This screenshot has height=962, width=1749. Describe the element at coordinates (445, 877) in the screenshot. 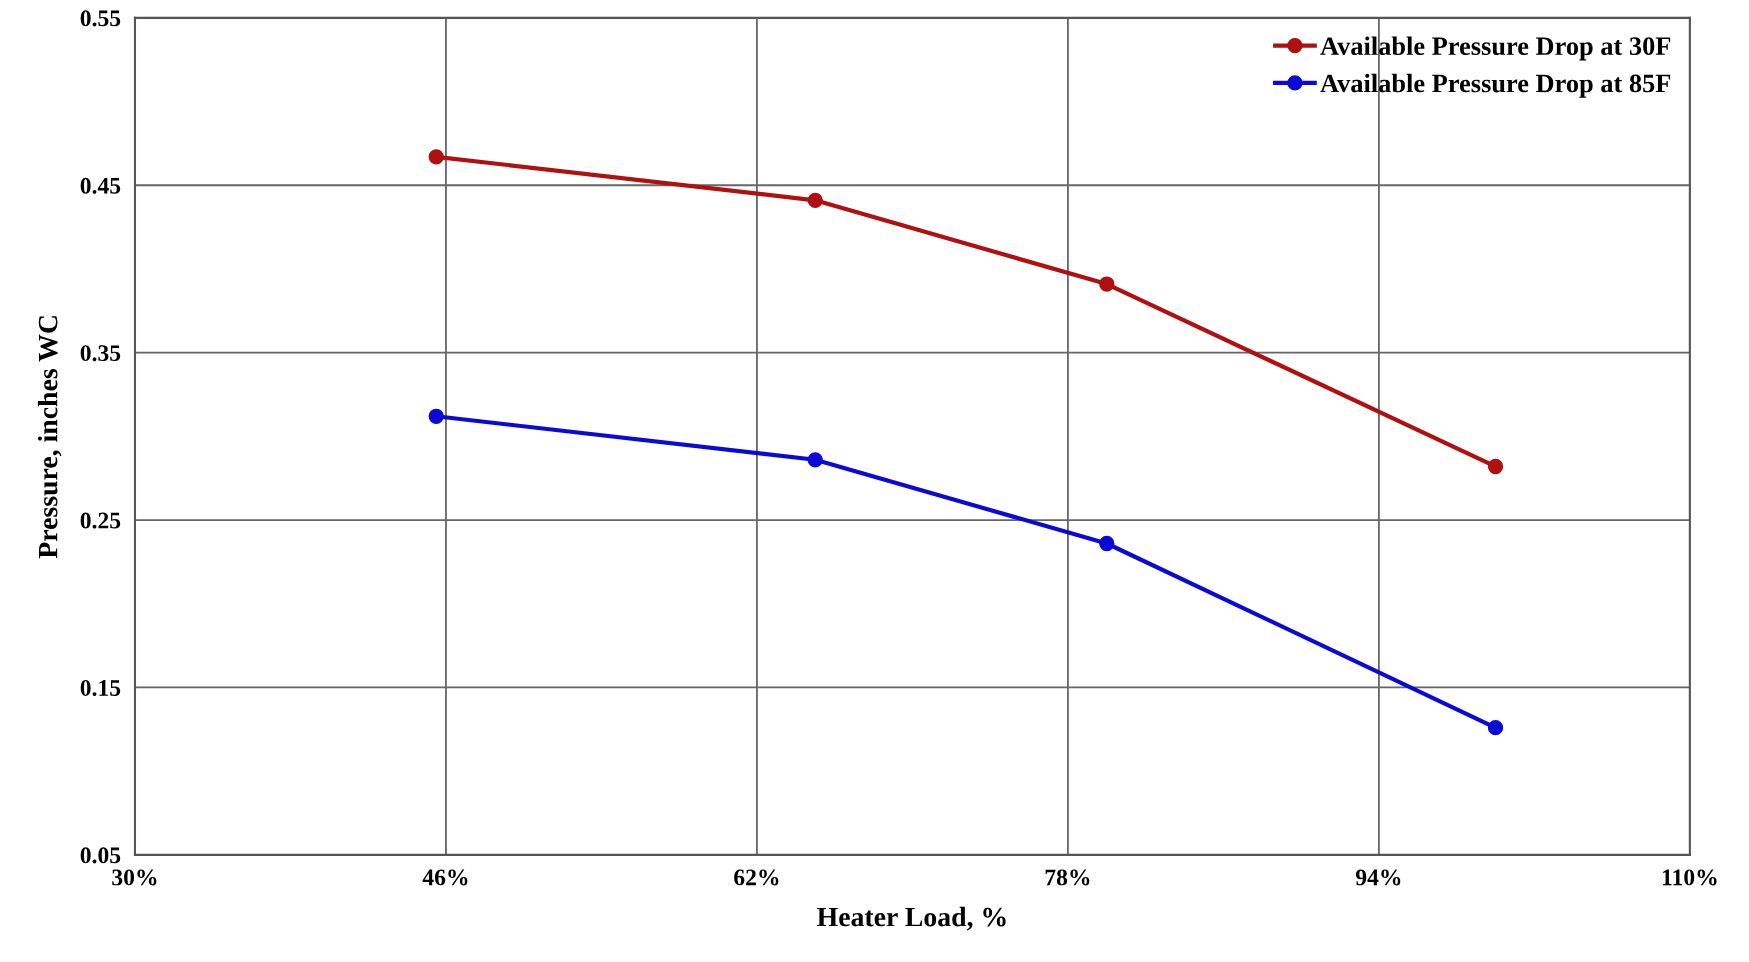

I see `x-tick-label: 46%` at that location.